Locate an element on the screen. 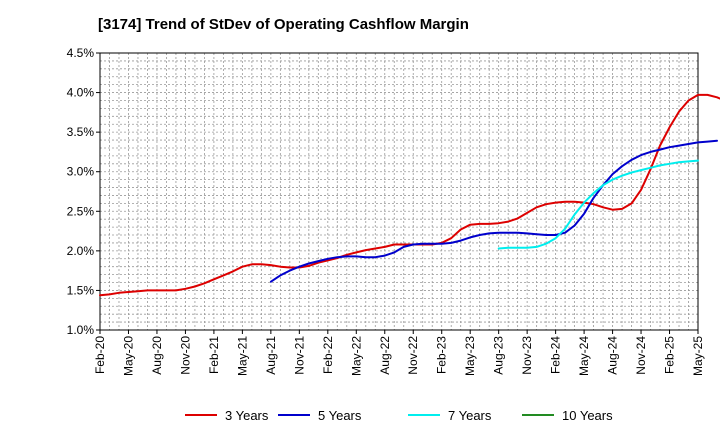  y-tick-label: 1.0% is located at coordinates (81, 330).